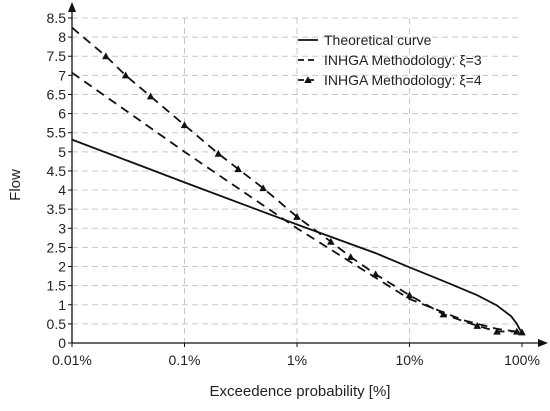 The height and width of the screenshot is (411, 550). I want to click on y-tick-label: 2, so click(62, 267).